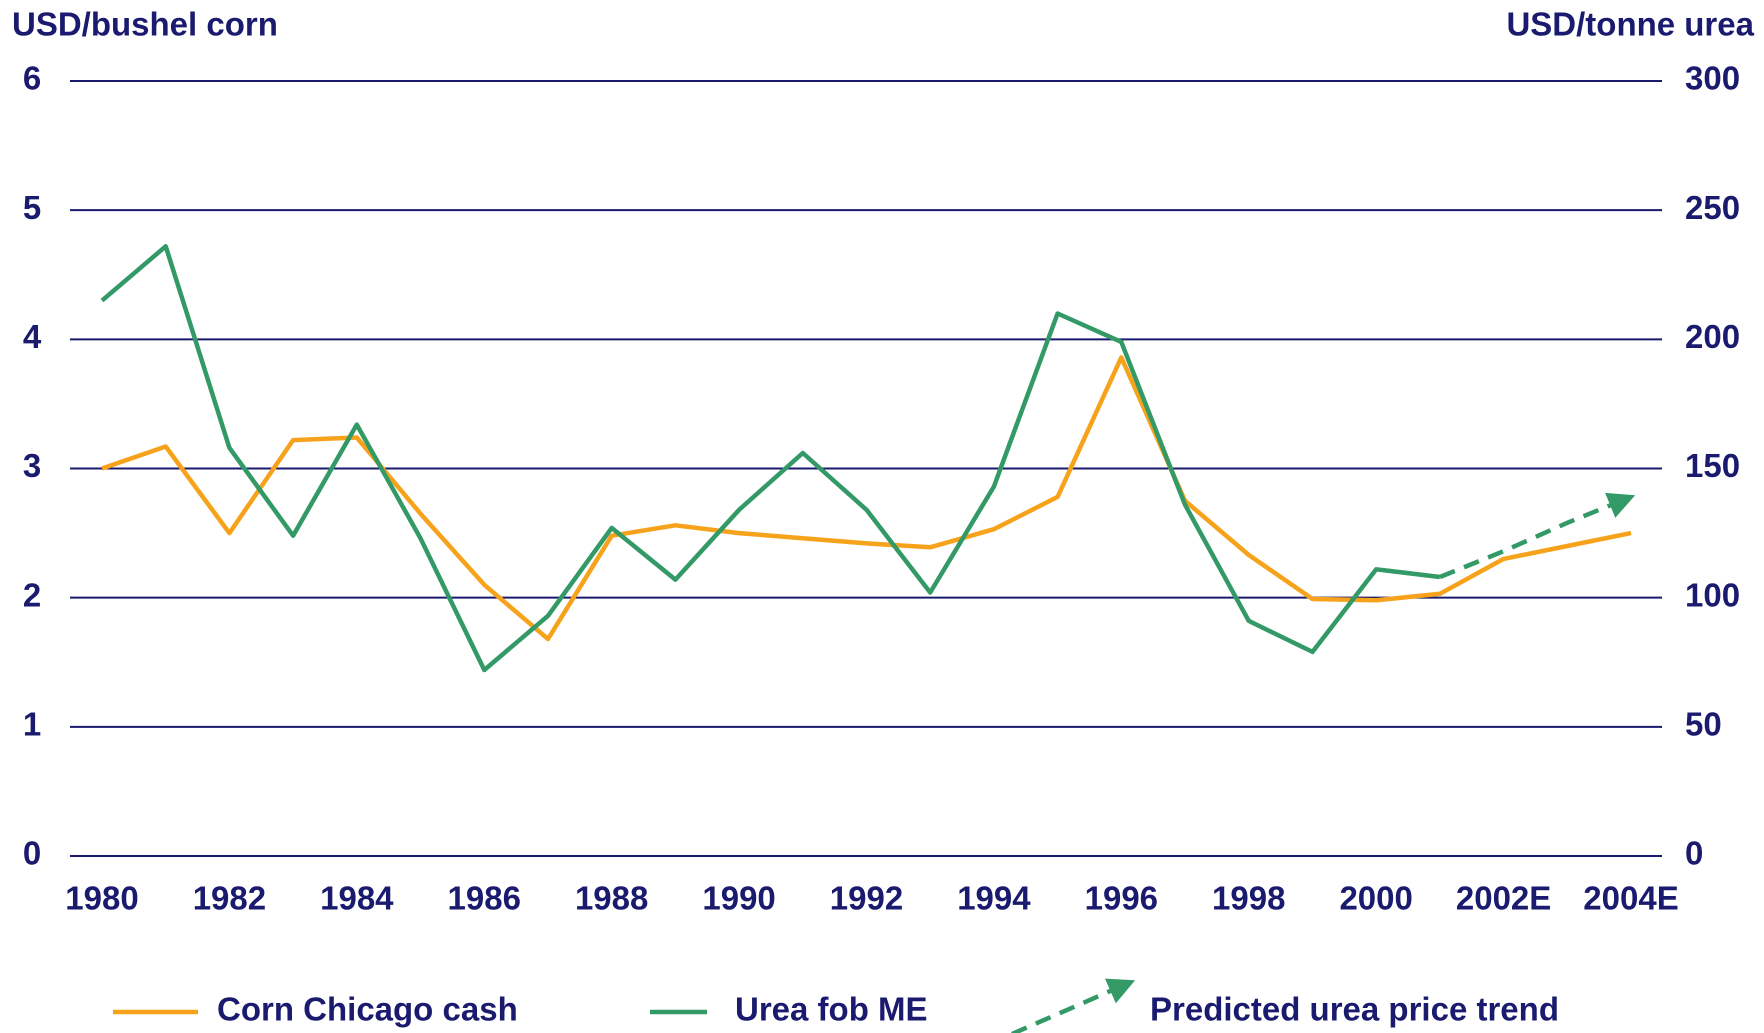 The height and width of the screenshot is (1033, 1764). I want to click on legend-swatch, so click(1073, 1005).